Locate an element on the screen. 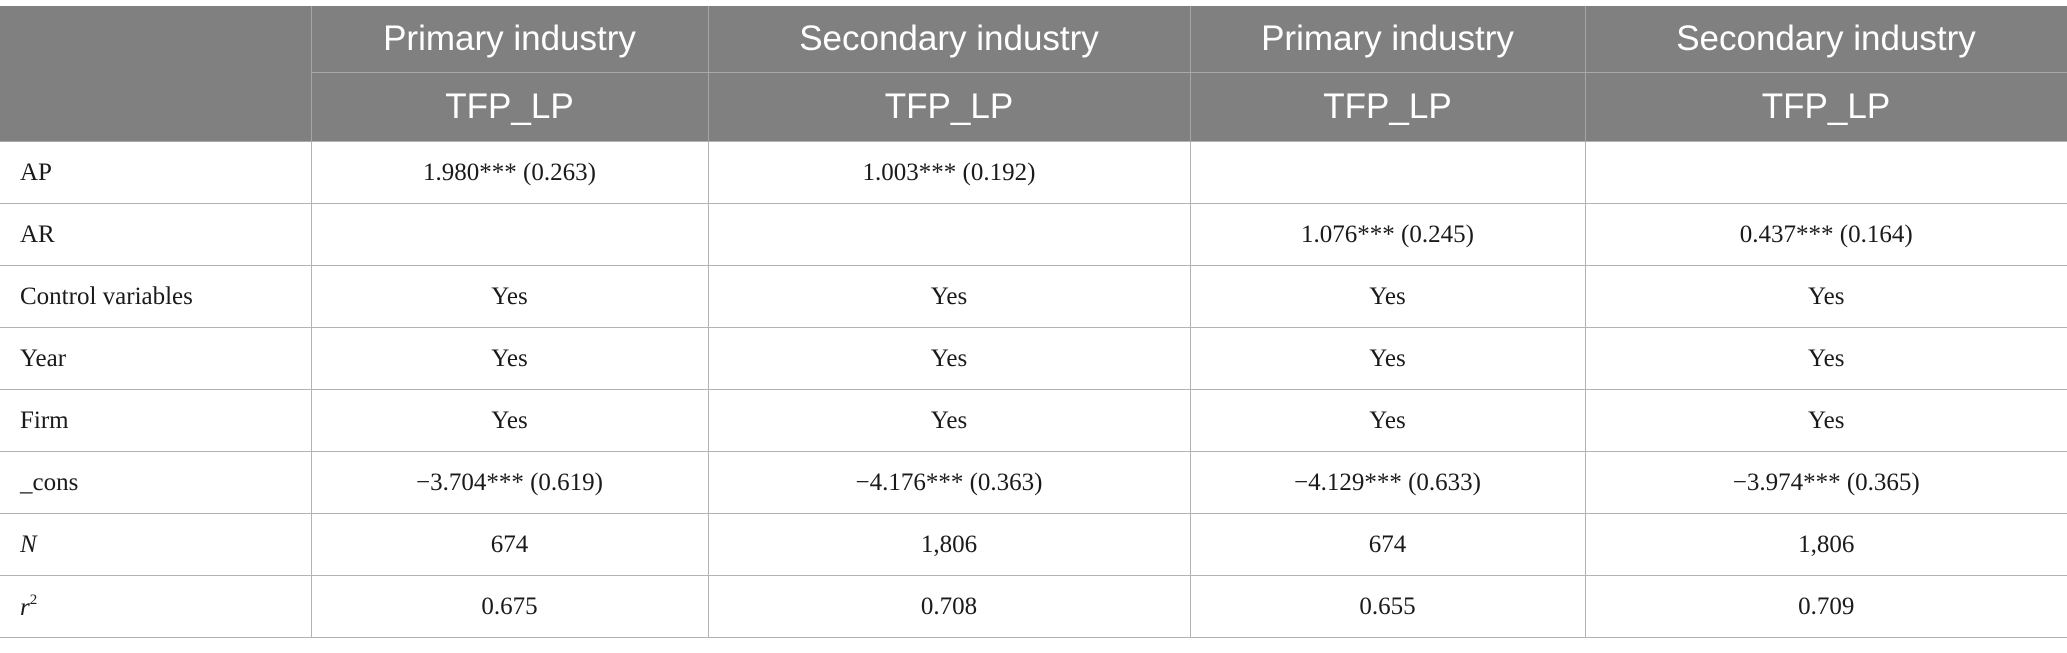 The width and height of the screenshot is (2067, 653). table-cell: −4.129*** (0.633) is located at coordinates (1387, 482).